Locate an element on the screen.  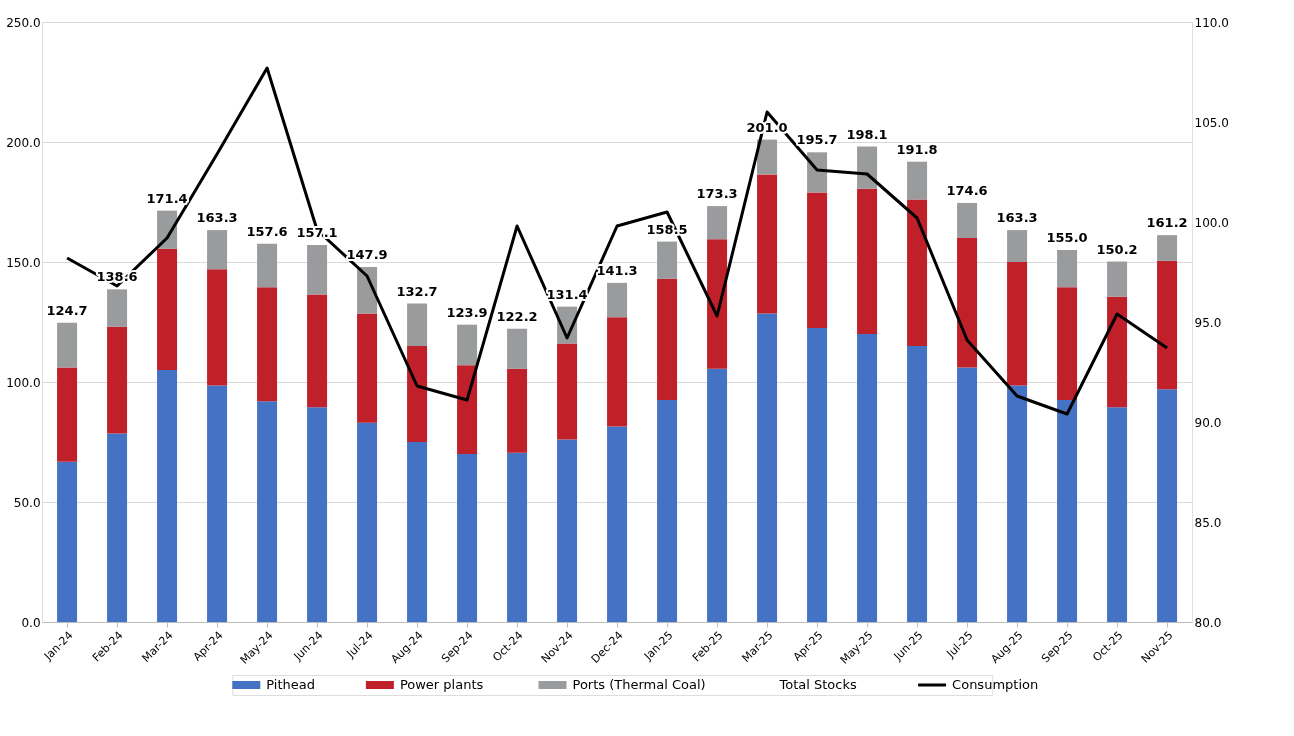
total-label: 171.4 is located at coordinates (167, 198).